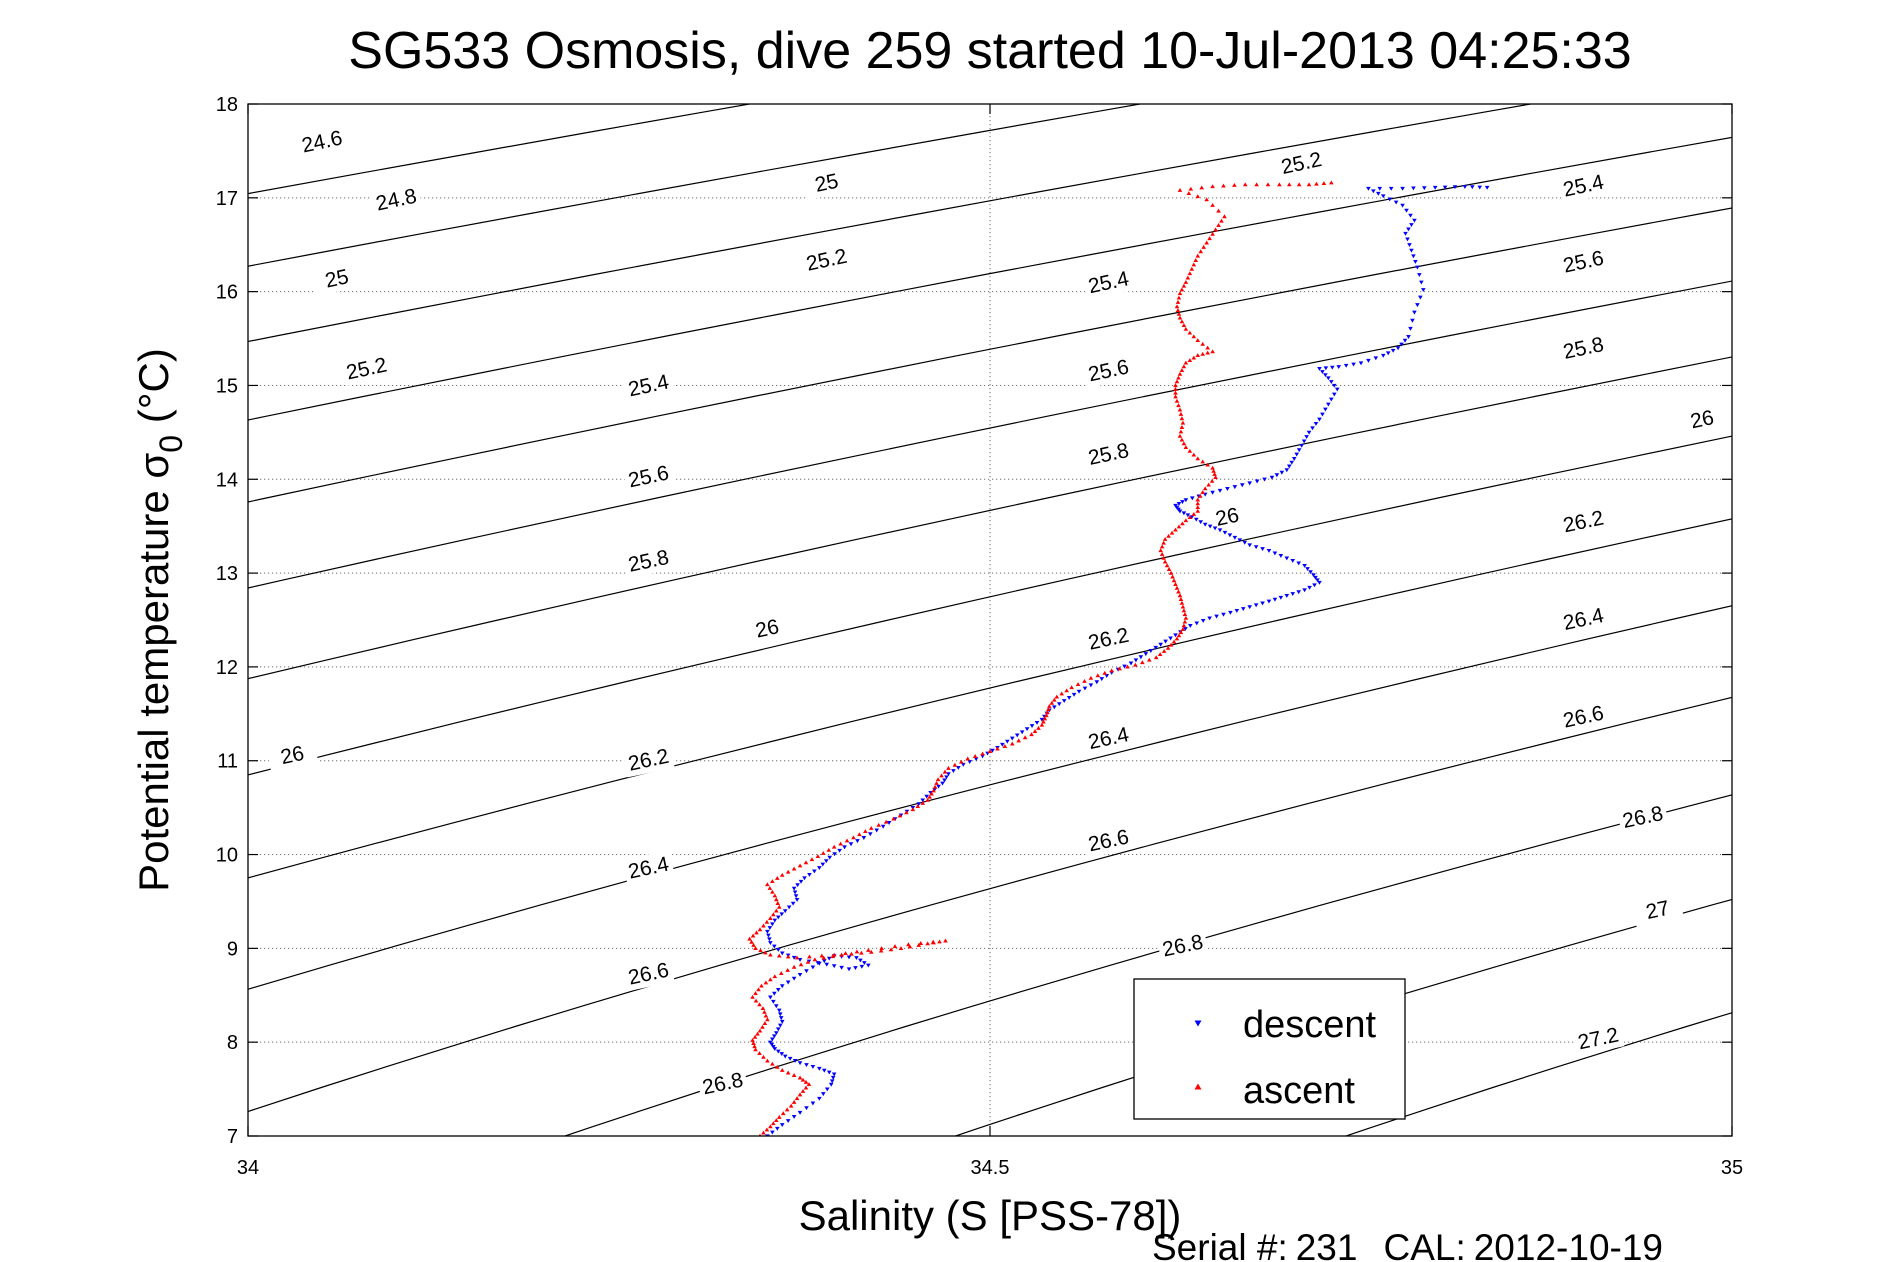  Describe the element at coordinates (227, 105) in the screenshot. I see `y-tick-label: 18` at that location.